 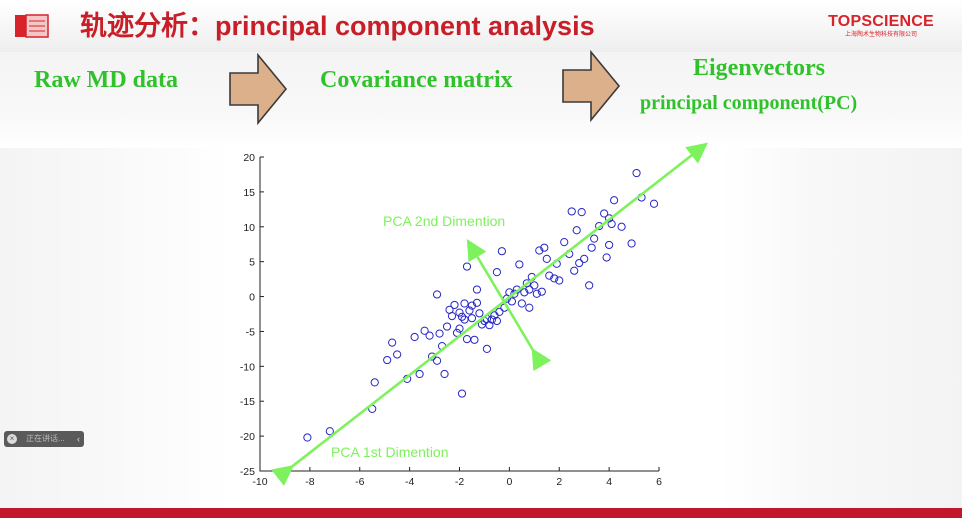 What do you see at coordinates (78, 439) in the screenshot?
I see `chevron-left-icon: ‹` at bounding box center [78, 439].